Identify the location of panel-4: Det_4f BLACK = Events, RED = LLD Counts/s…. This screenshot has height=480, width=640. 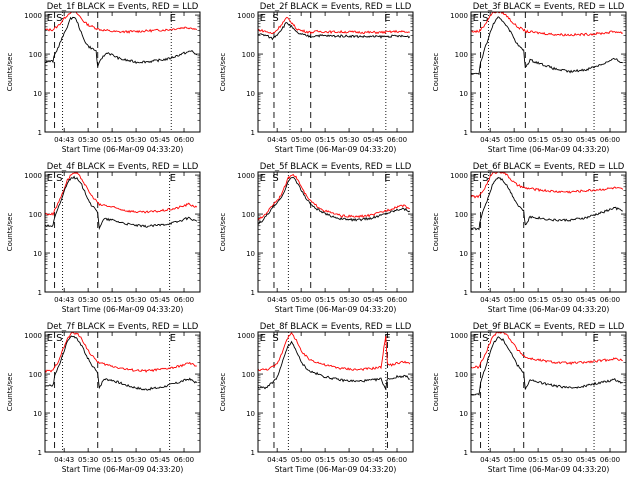
(103, 238).